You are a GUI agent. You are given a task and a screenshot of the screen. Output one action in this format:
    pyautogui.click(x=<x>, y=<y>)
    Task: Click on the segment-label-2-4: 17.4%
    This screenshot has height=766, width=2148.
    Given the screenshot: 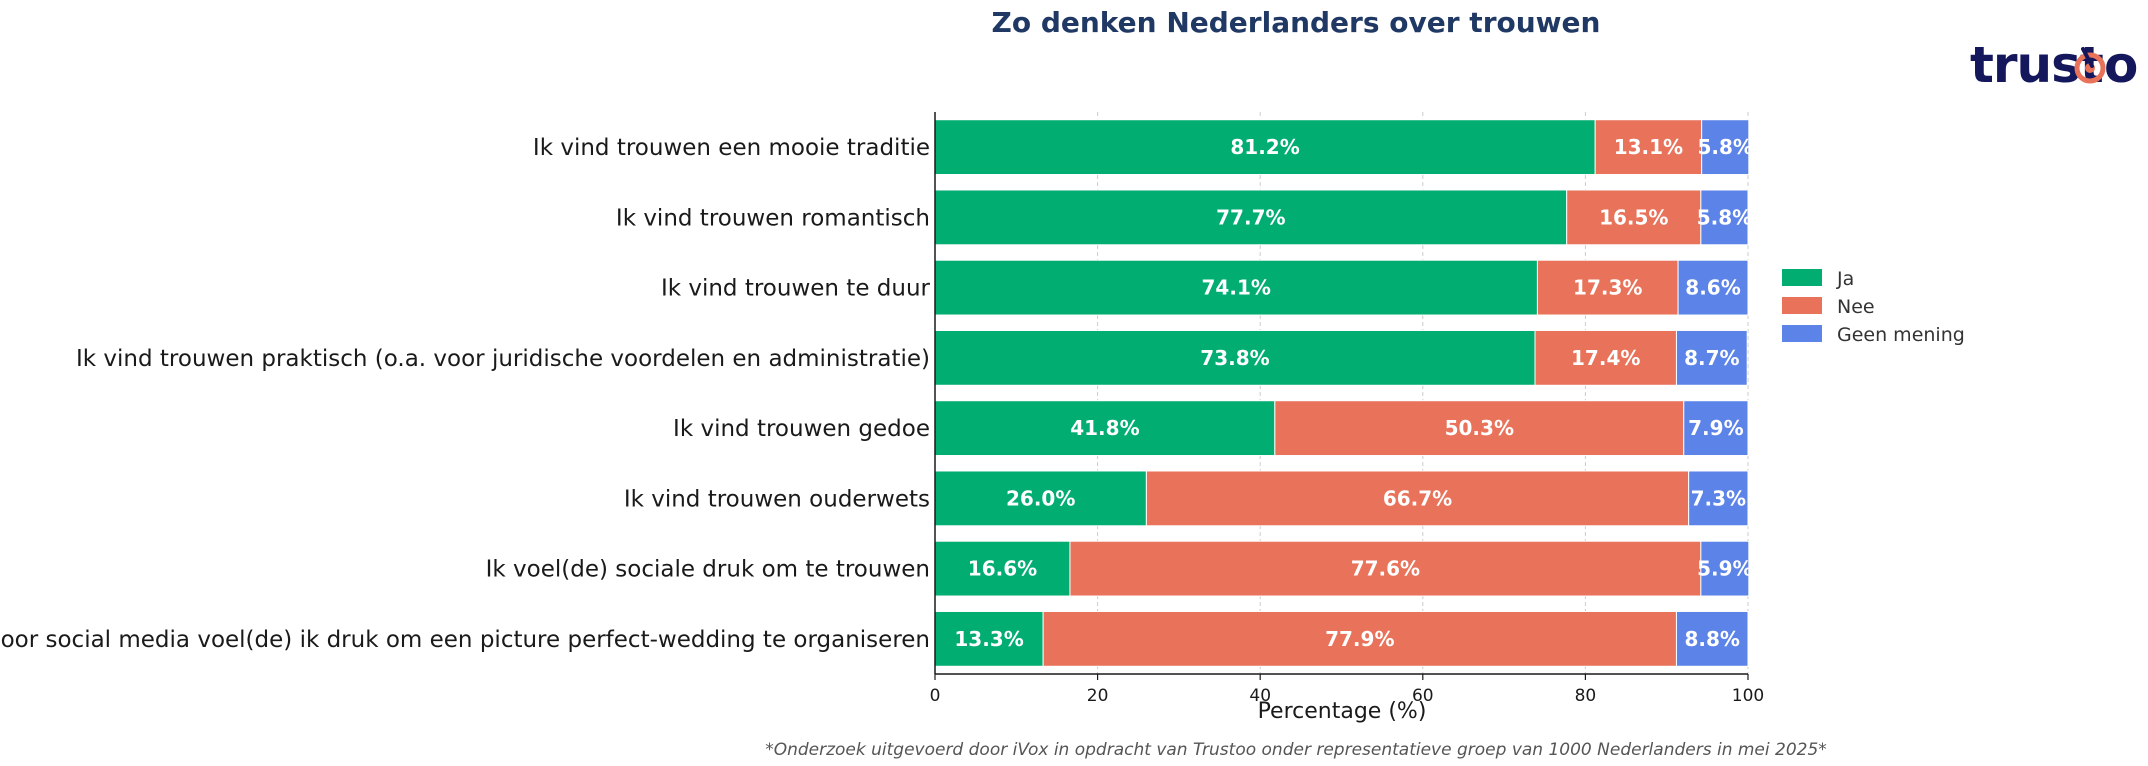 What is the action you would take?
    pyautogui.click(x=1605, y=358)
    